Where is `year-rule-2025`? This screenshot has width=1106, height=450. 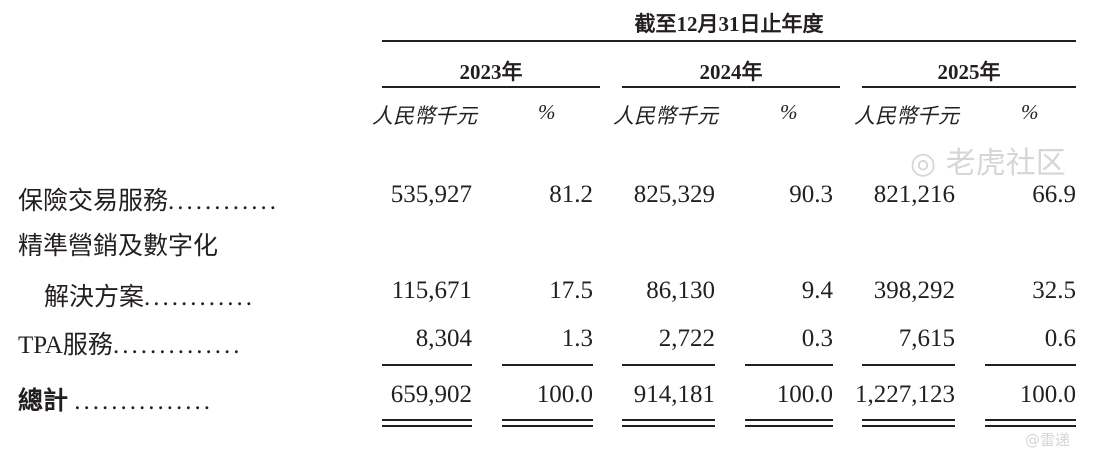 year-rule-2025 is located at coordinates (969, 87).